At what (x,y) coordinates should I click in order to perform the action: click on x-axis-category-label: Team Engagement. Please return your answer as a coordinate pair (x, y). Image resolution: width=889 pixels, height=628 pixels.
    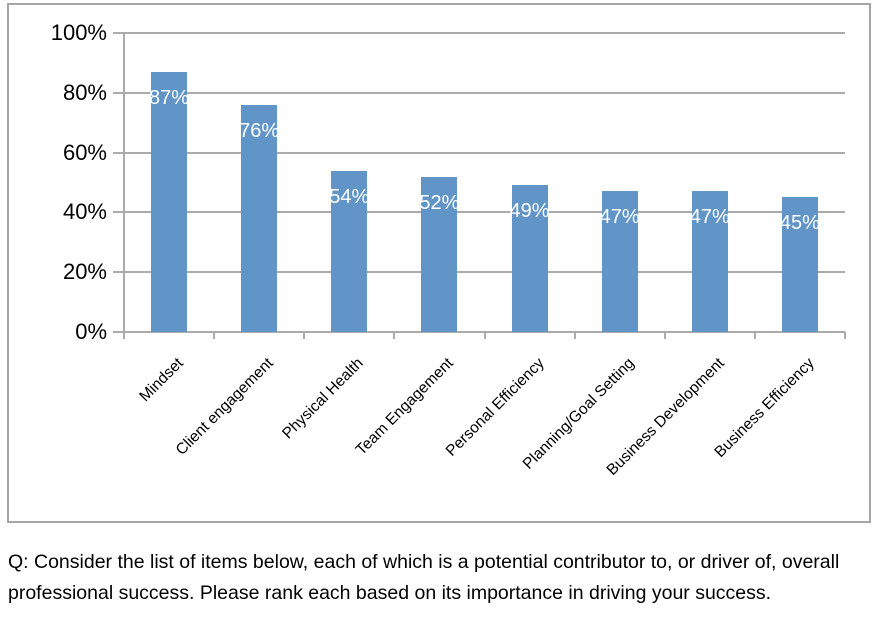
    Looking at the image, I should click on (405, 406).